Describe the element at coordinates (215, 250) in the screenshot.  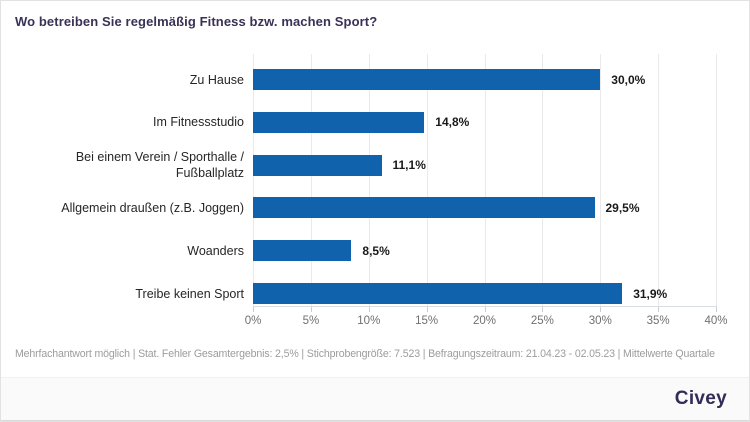
I see `category-label: Woanders` at that location.